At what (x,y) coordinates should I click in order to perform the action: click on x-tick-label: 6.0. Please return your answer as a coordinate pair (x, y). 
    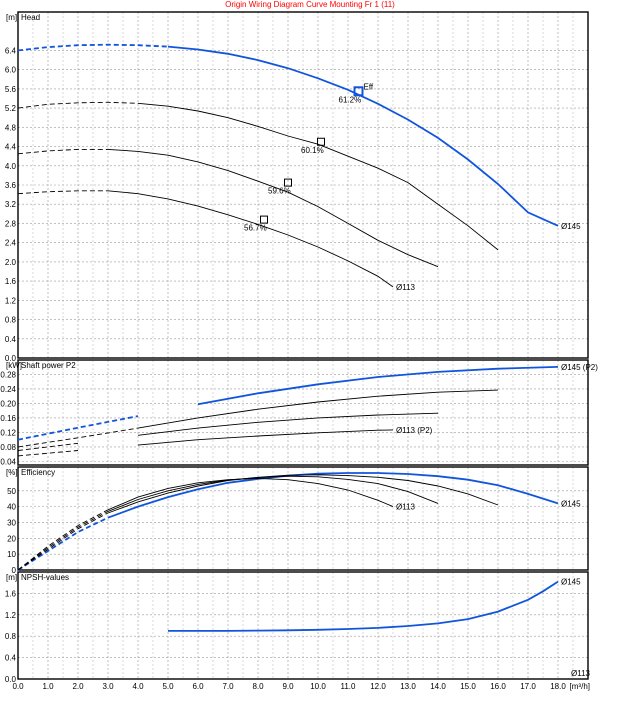
    Looking at the image, I should click on (198, 686).